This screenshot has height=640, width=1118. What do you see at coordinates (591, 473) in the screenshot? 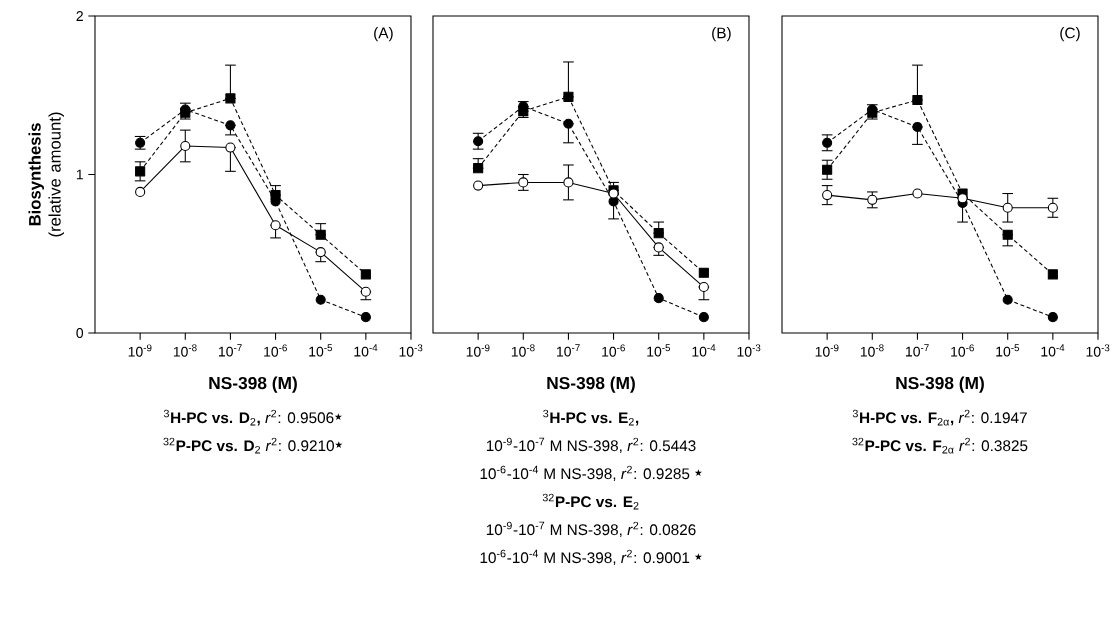
I see `text: 10$^{-6}$-10$^{-4}$ M NS-398, r$^{2}$: 0.9285 $^{★}$` at bounding box center [591, 473].